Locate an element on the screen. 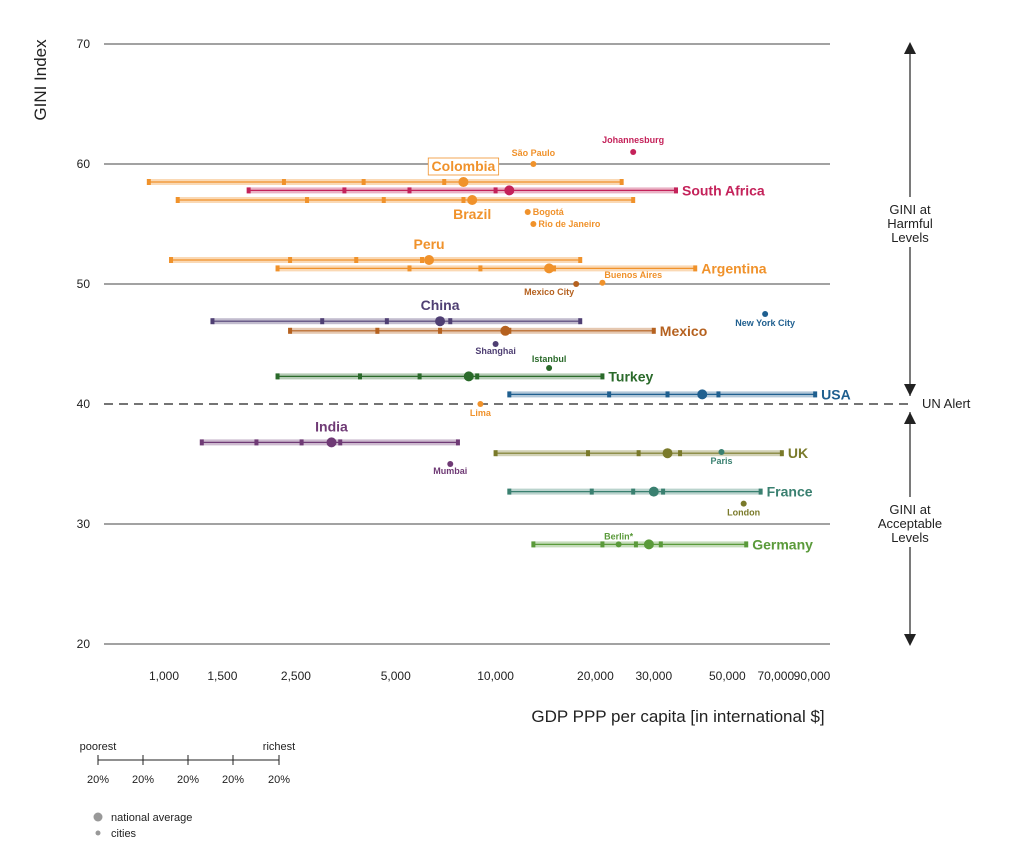 The width and height of the screenshot is (1024, 852). turkey-national-average is located at coordinates (468, 376).